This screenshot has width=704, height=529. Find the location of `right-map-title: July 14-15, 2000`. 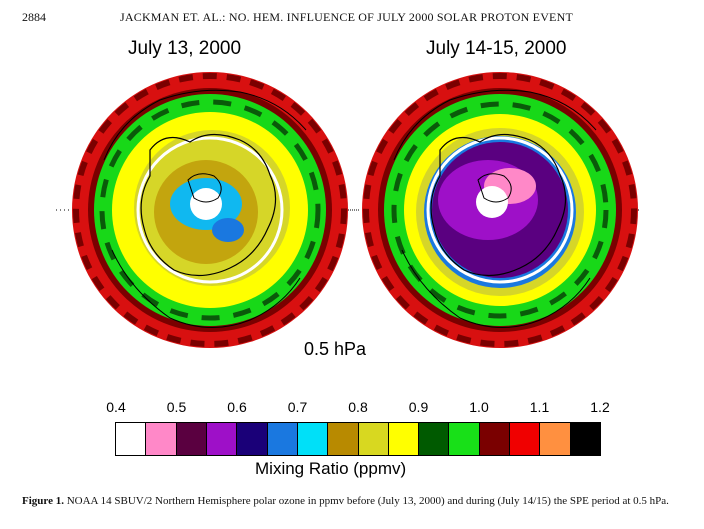

right-map-title: July 14-15, 2000 is located at coordinates (496, 48).